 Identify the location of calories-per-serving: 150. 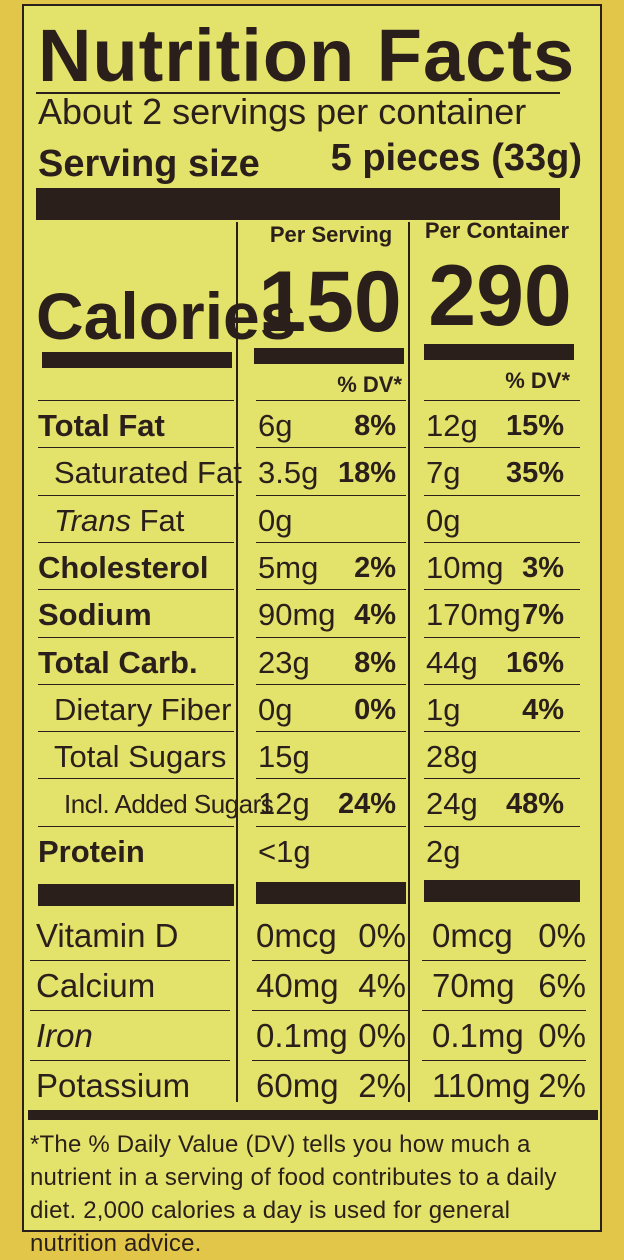
(330, 302).